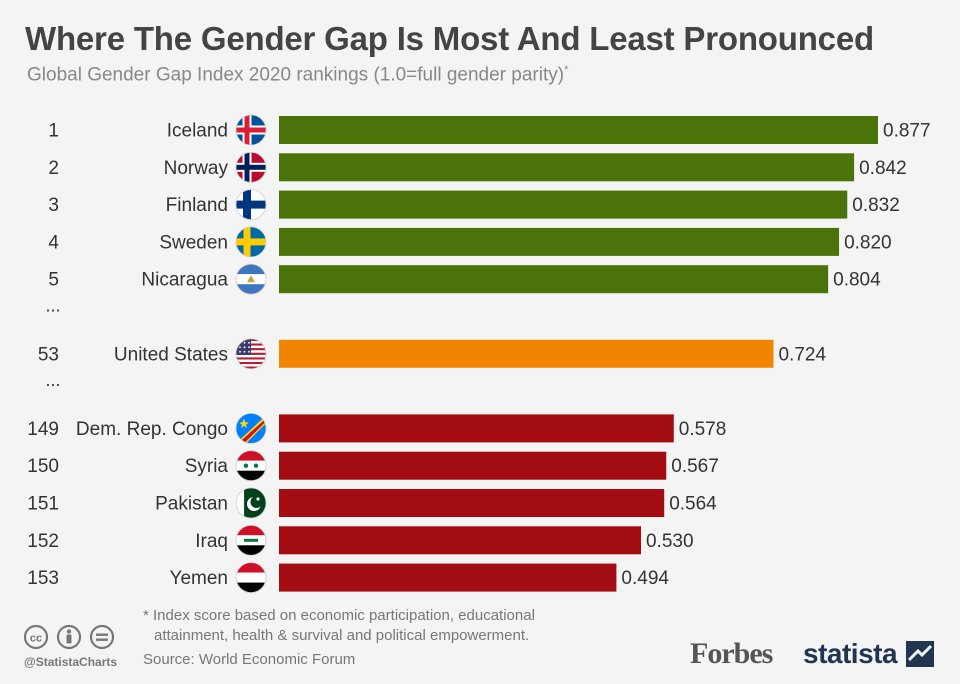 The image size is (960, 684). I want to click on value-label: 0.820, so click(868, 242).